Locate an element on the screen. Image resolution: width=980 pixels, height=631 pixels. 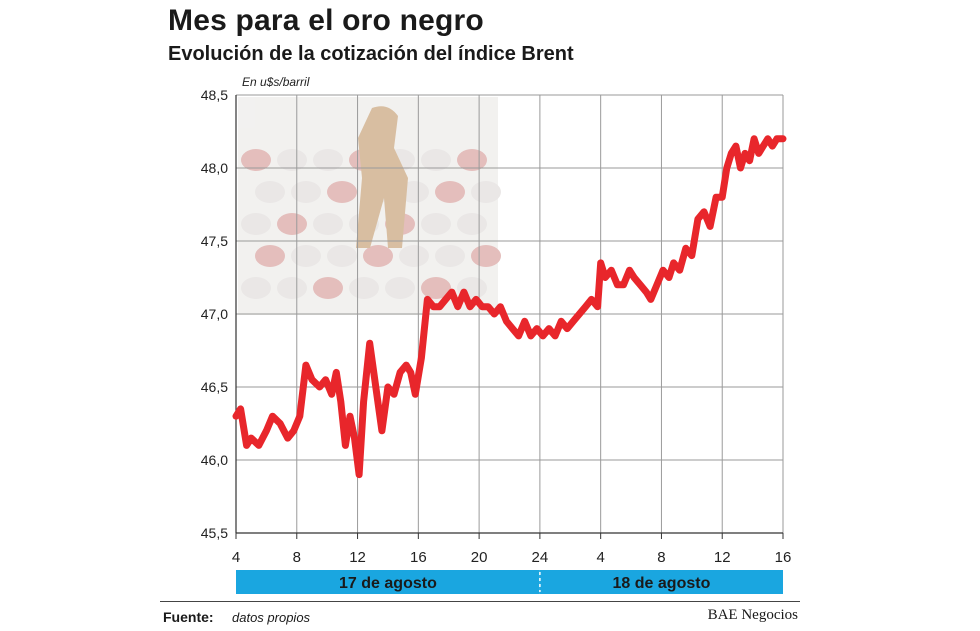
footer-rule is located at coordinates (480, 601).